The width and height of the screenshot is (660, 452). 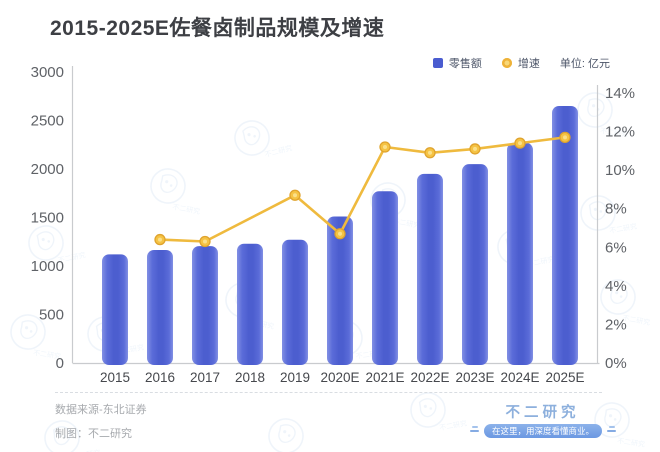 I want to click on x-axis-label: 2021E, so click(x=384, y=377).